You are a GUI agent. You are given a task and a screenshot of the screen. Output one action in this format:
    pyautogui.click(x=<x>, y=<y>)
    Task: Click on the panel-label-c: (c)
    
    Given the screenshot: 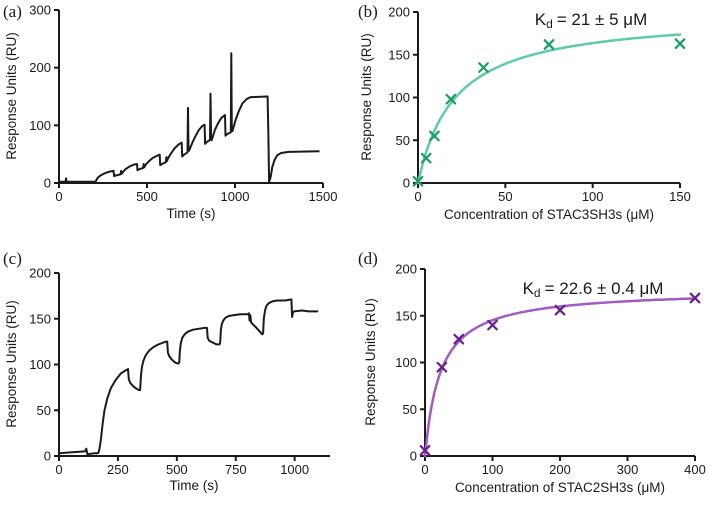 What is the action you would take?
    pyautogui.click(x=12, y=258)
    